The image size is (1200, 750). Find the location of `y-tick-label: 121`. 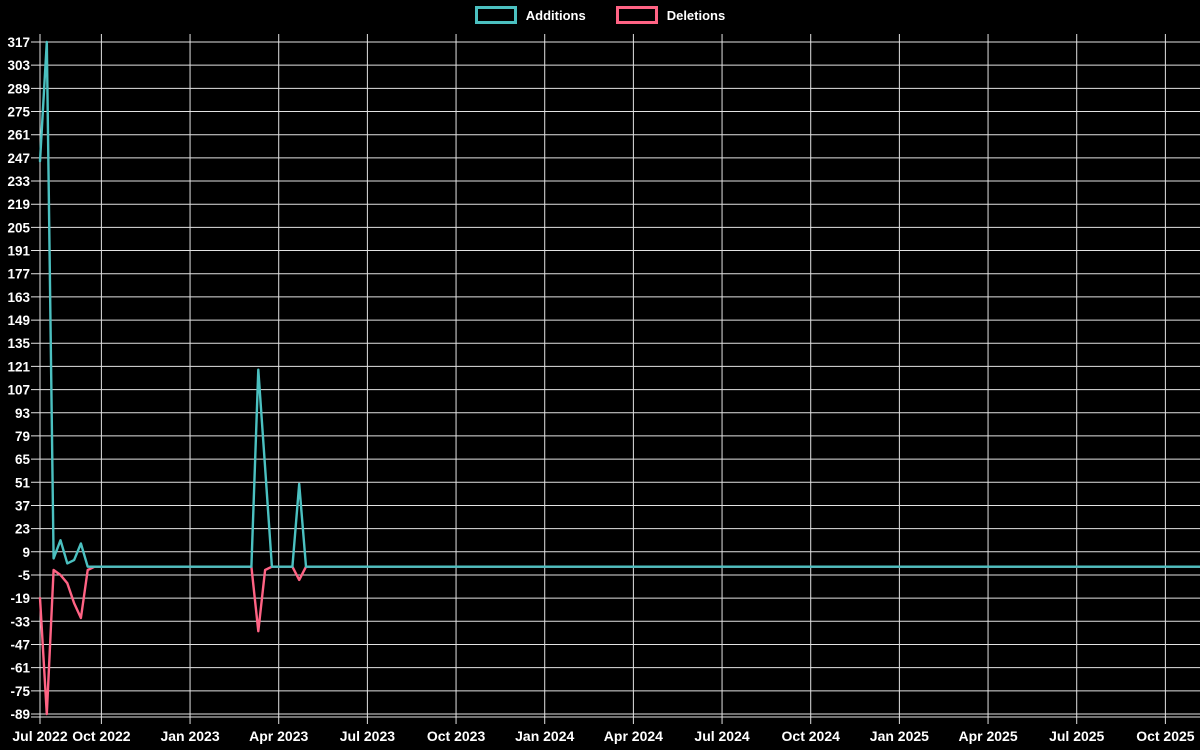

y-tick-label: 121 is located at coordinates (18, 366).